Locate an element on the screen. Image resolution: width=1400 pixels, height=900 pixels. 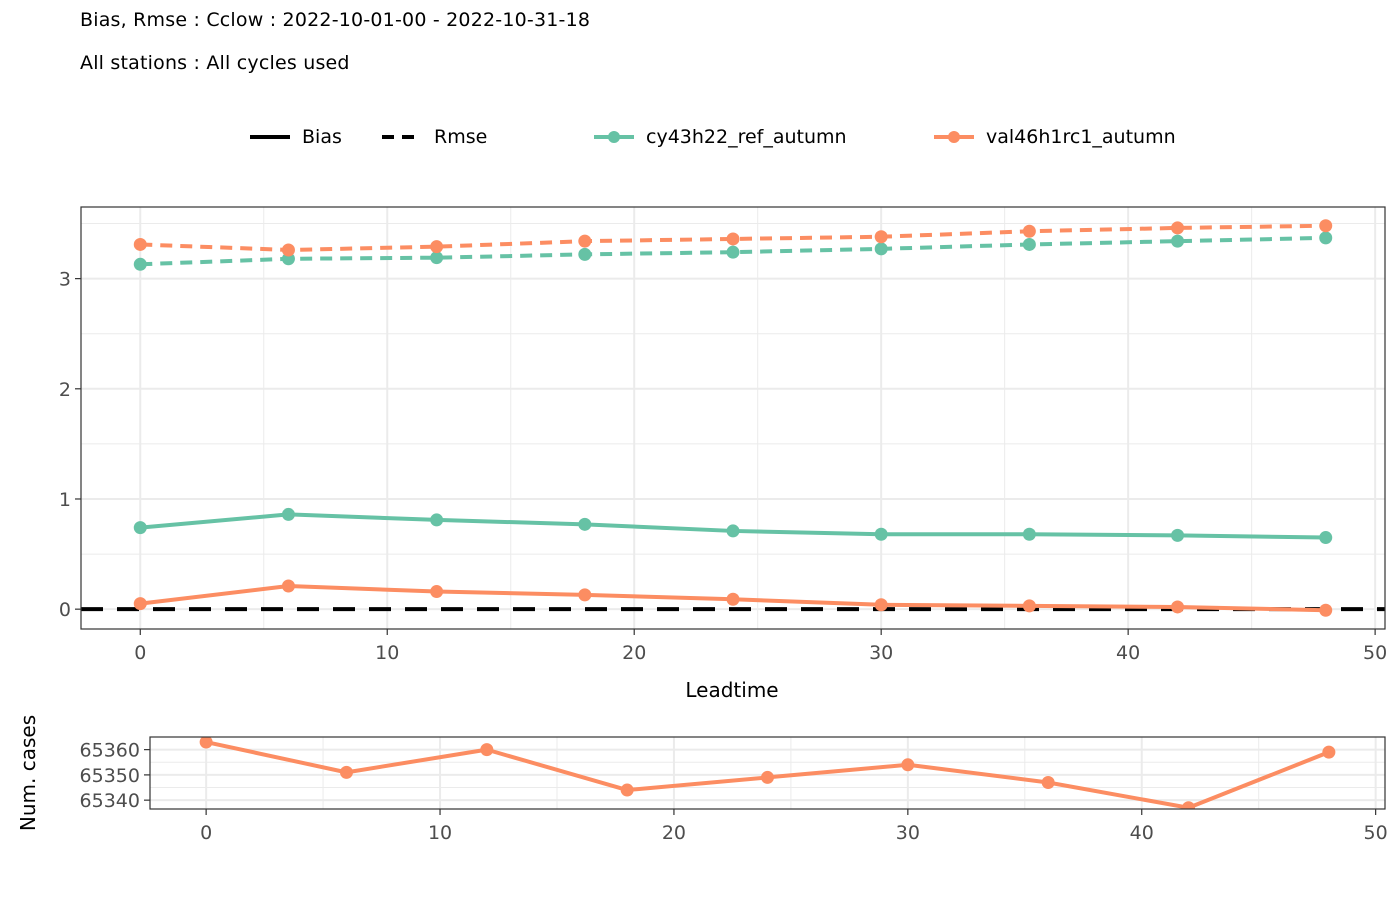
legend-label-val46h1rc1: val46h1rc1_autumn is located at coordinates (1081, 137).